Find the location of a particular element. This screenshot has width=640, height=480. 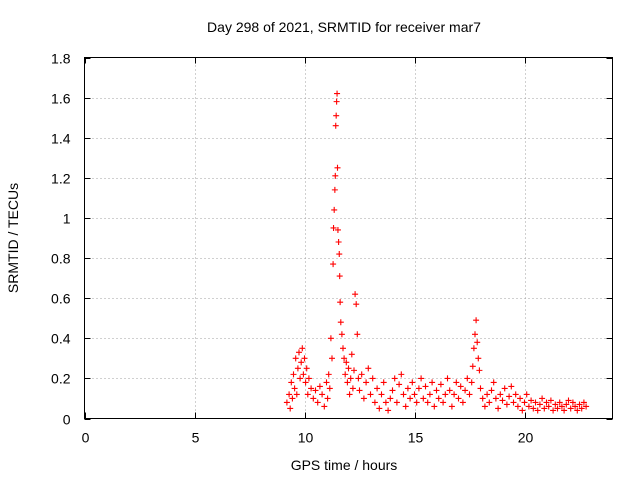

y-tick-label: 0 is located at coordinates (67, 420).